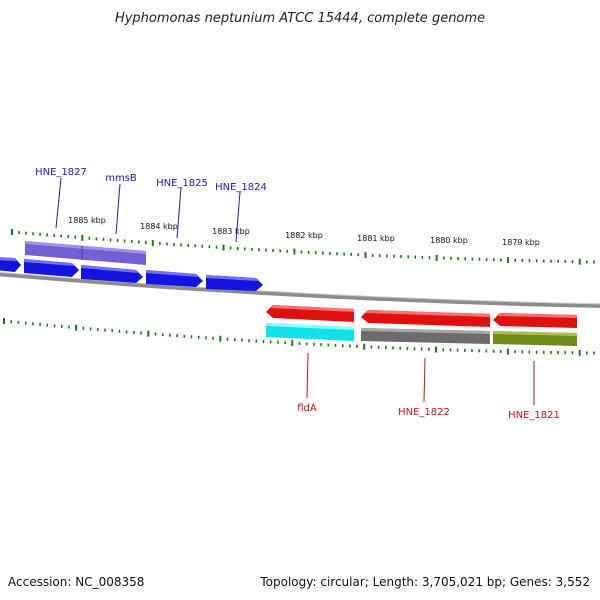 This screenshot has width=600, height=600. I want to click on lower-tick-ruler, so click(299, 337).